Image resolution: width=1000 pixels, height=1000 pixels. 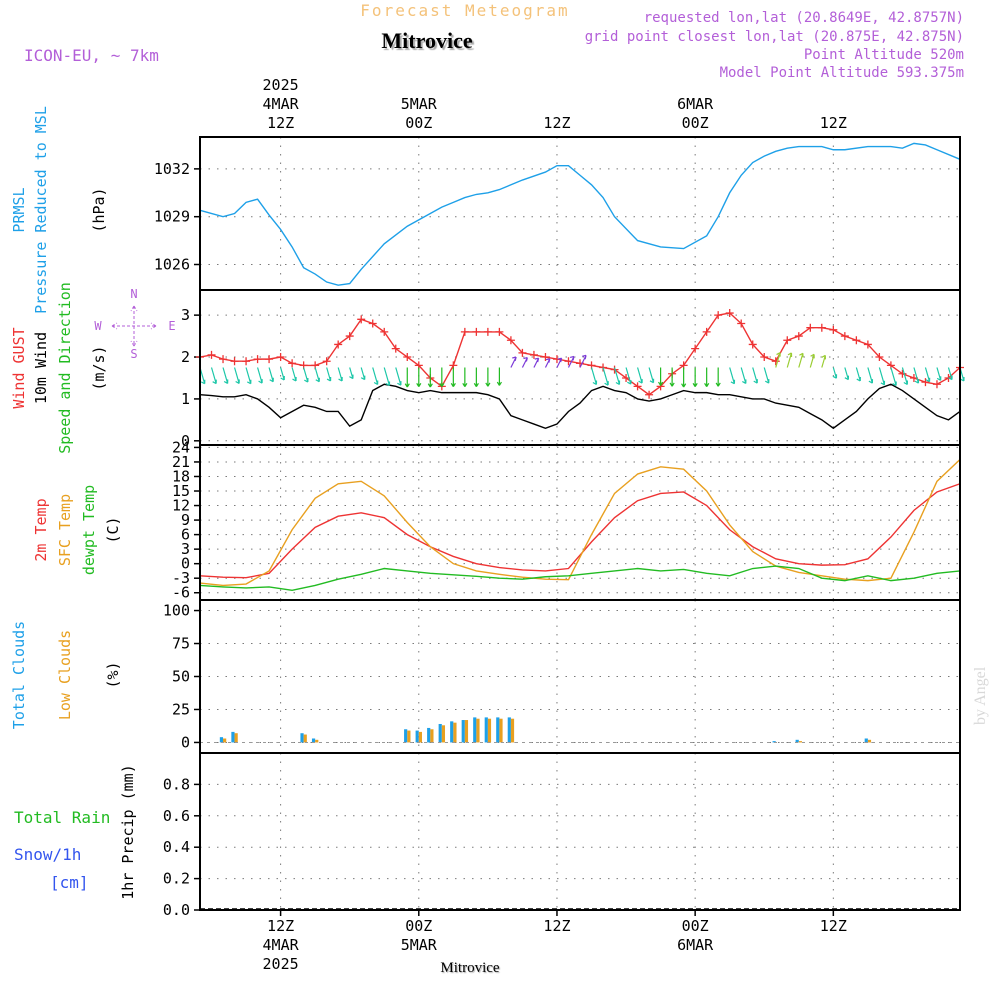 What do you see at coordinates (185, 535) in the screenshot?
I see `y-tick-label: 6` at bounding box center [185, 535].